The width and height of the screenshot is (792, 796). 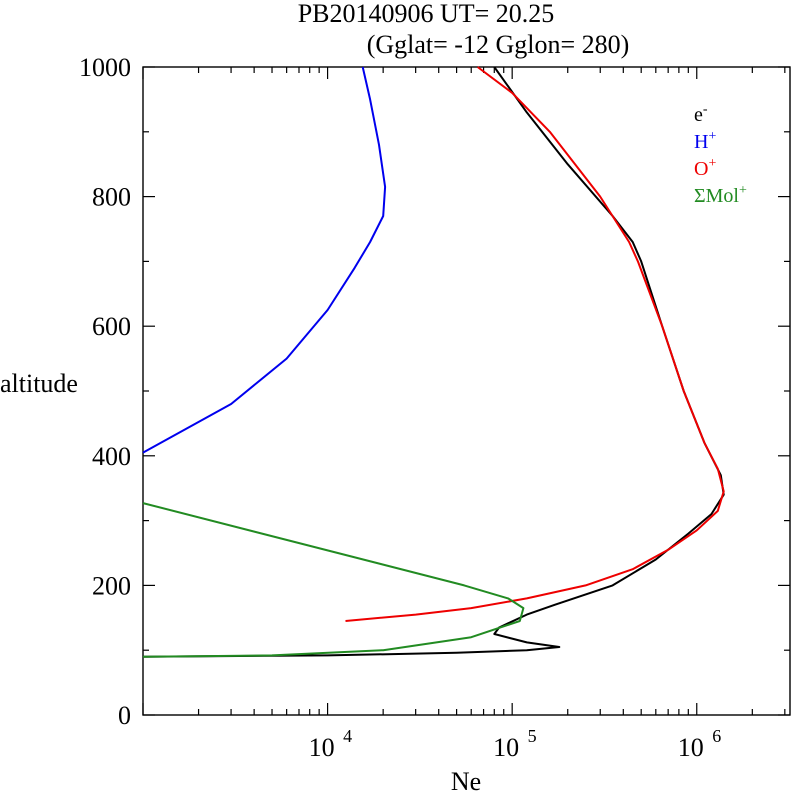 I want to click on chart-subtitle: (Gglat= -12 Gglon= 280), so click(x=498, y=44).